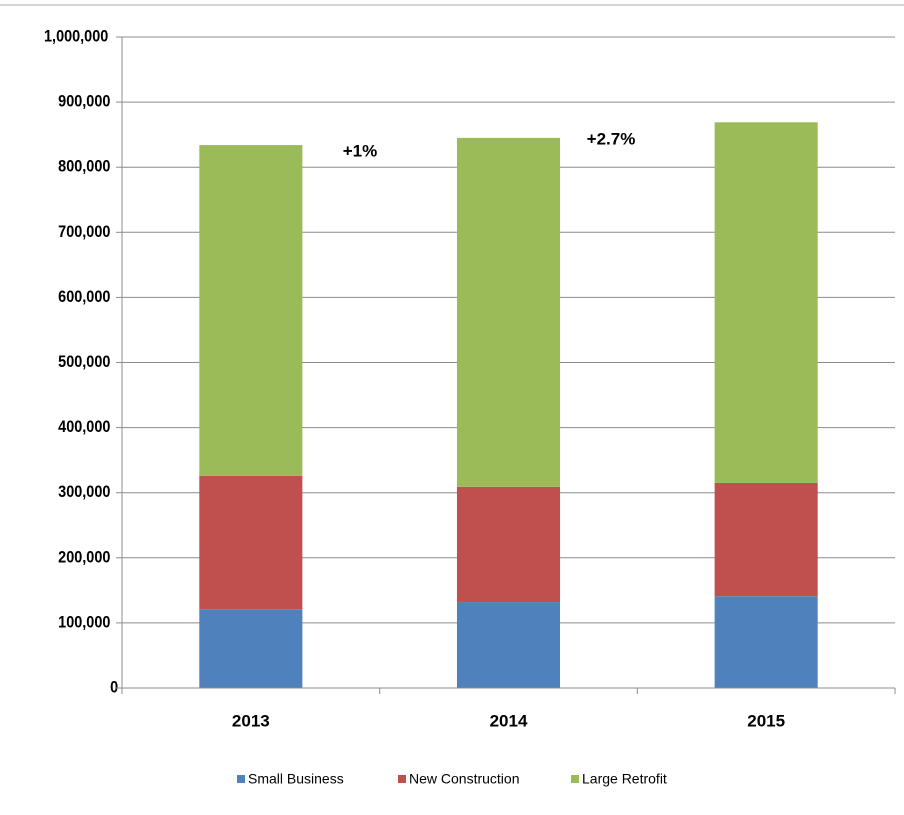  I want to click on y-tick-label: 300,000, so click(84, 492).